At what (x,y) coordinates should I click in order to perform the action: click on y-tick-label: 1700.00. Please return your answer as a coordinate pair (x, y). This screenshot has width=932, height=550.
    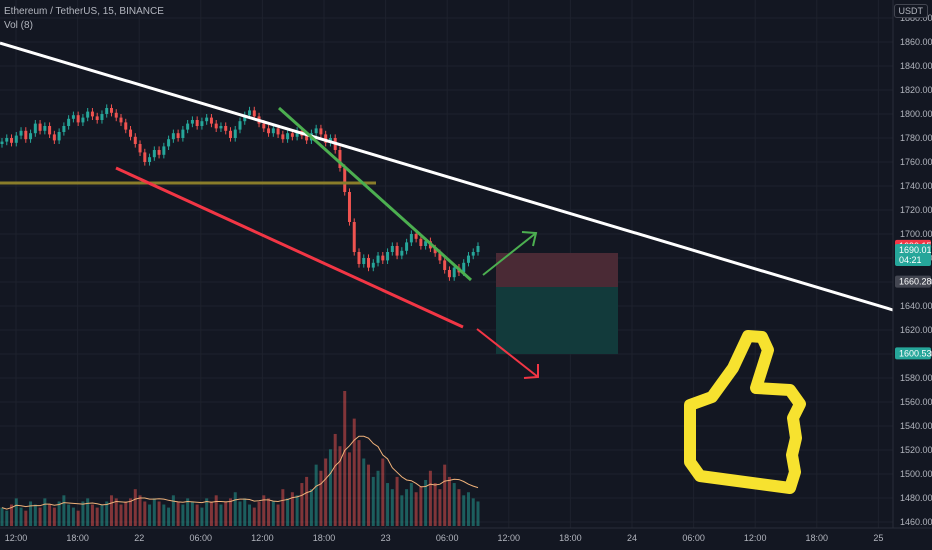
    Looking at the image, I should click on (916, 234).